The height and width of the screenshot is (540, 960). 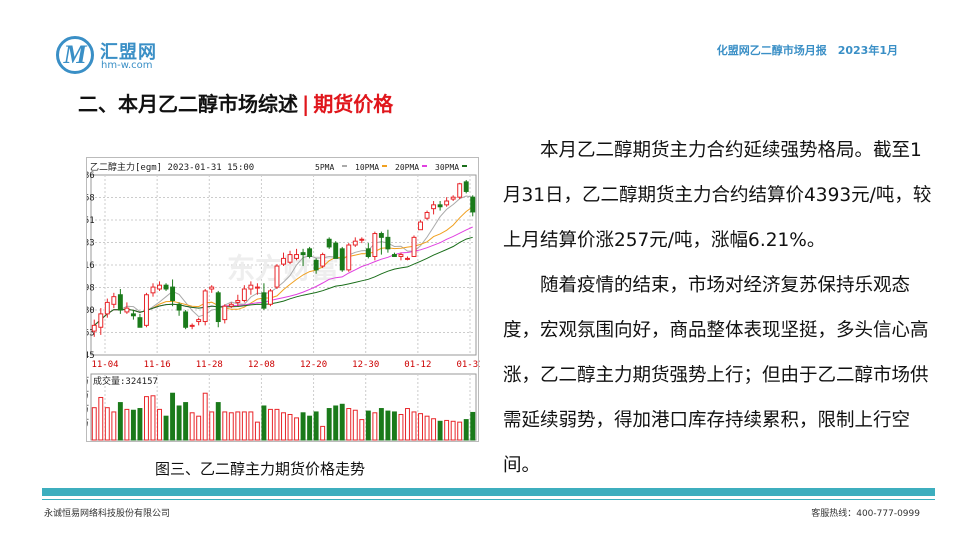 I want to click on legend-5PMA: 5PMA, so click(x=324, y=167).